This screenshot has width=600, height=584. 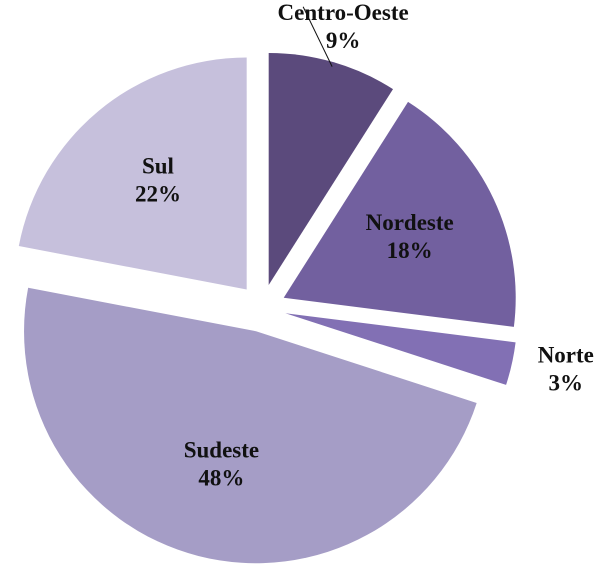 I want to click on slice-label: Sul, so click(x=158, y=166).